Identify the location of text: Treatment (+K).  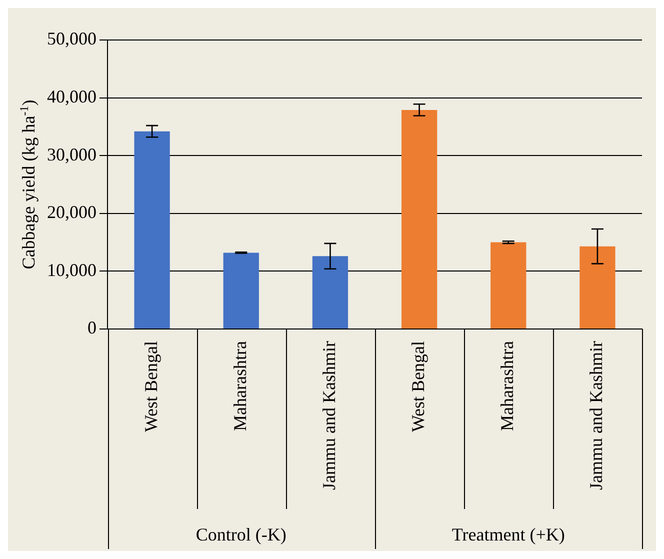
(508, 534).